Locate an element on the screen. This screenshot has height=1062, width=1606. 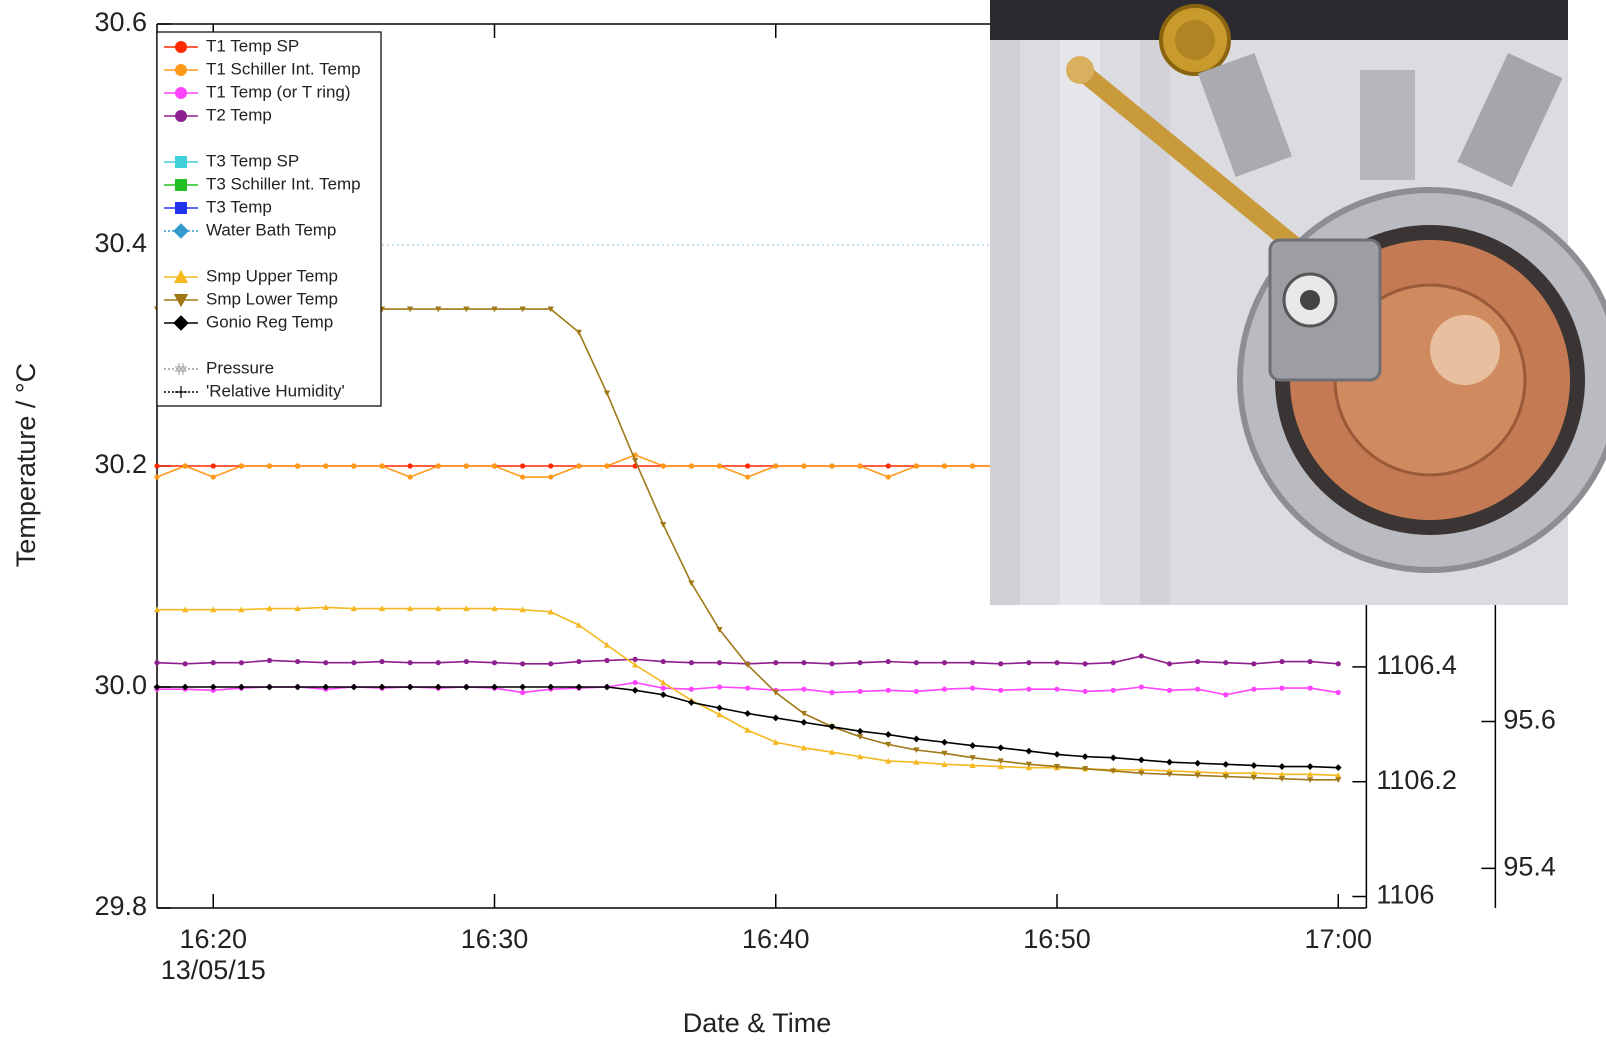
y-axis-title: Temperature / °C is located at coordinates (26, 465).